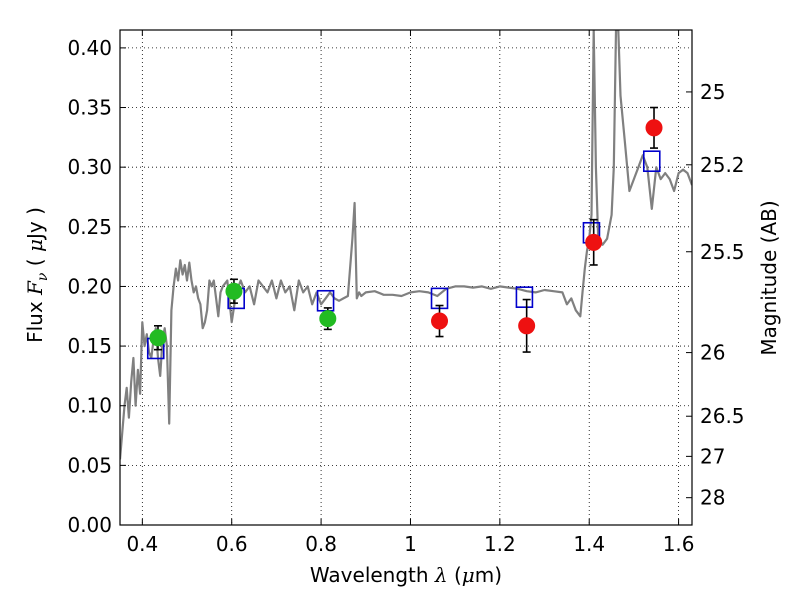 This screenshot has width=800, height=600. Describe the element at coordinates (89, 108) in the screenshot. I see `y-tick-label: 0.35` at that location.